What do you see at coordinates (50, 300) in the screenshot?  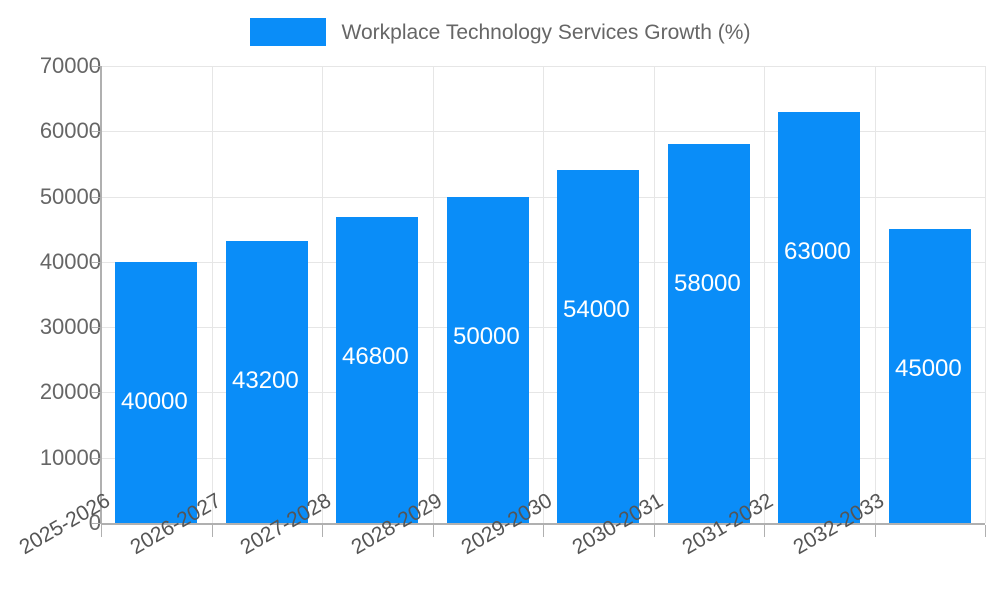 I see `y-axis-ticks: 0 10000 20000 30000 40000 50000 60000 70000` at bounding box center [50, 300].